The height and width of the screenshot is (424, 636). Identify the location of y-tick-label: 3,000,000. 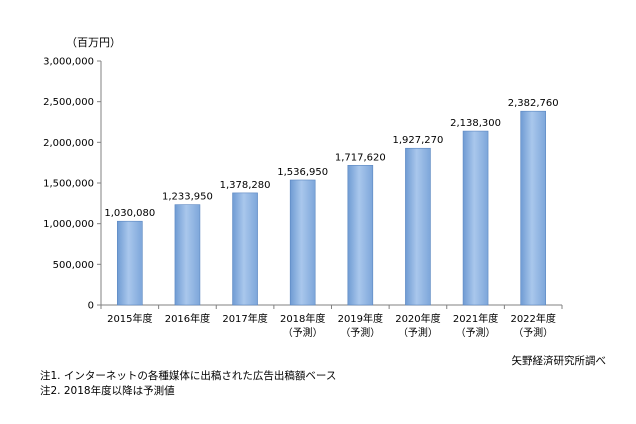
(68, 62).